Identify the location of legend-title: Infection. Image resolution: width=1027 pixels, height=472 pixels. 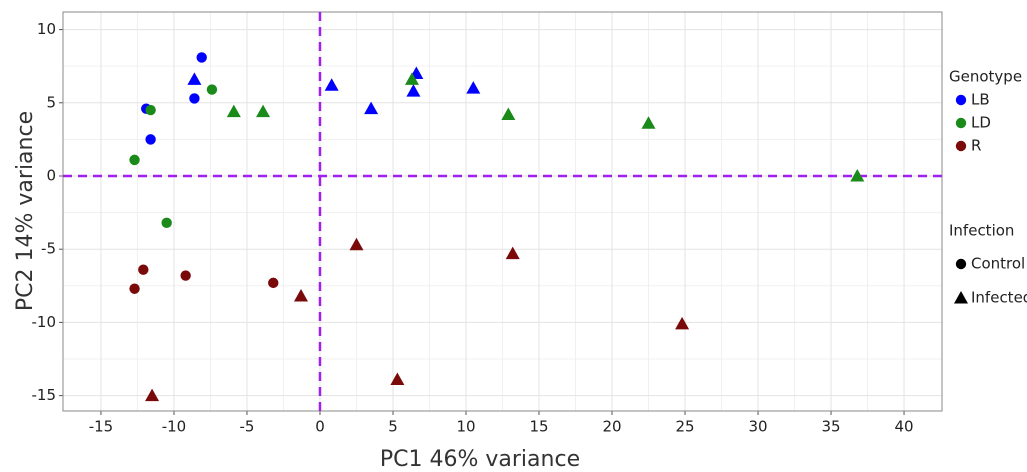
(981, 231).